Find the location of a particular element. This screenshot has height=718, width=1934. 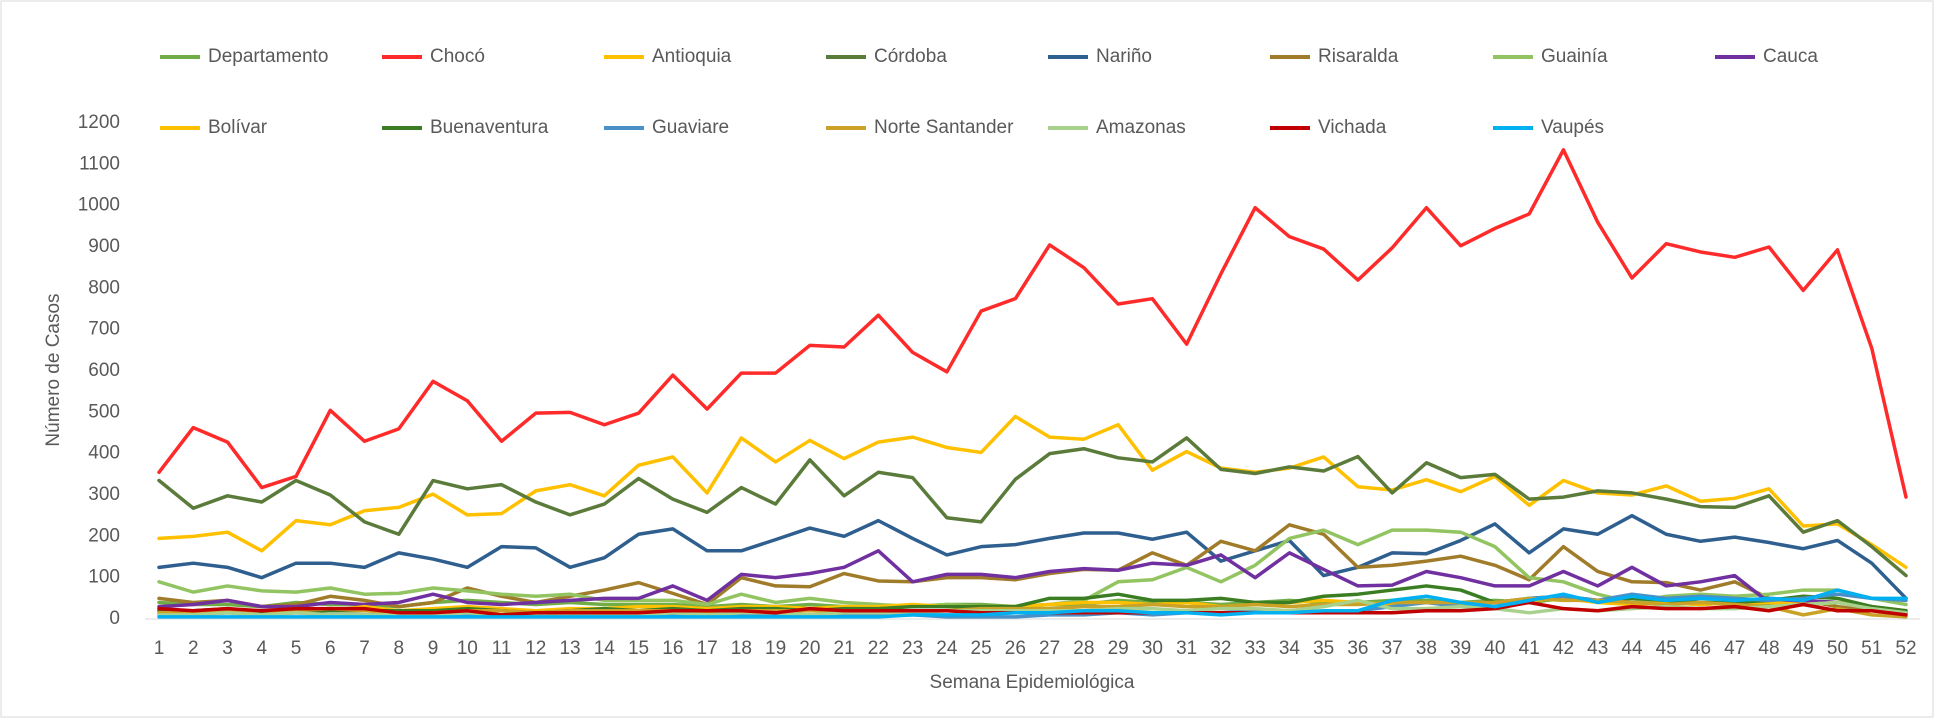

x-tick-label: 10 is located at coordinates (467, 648).